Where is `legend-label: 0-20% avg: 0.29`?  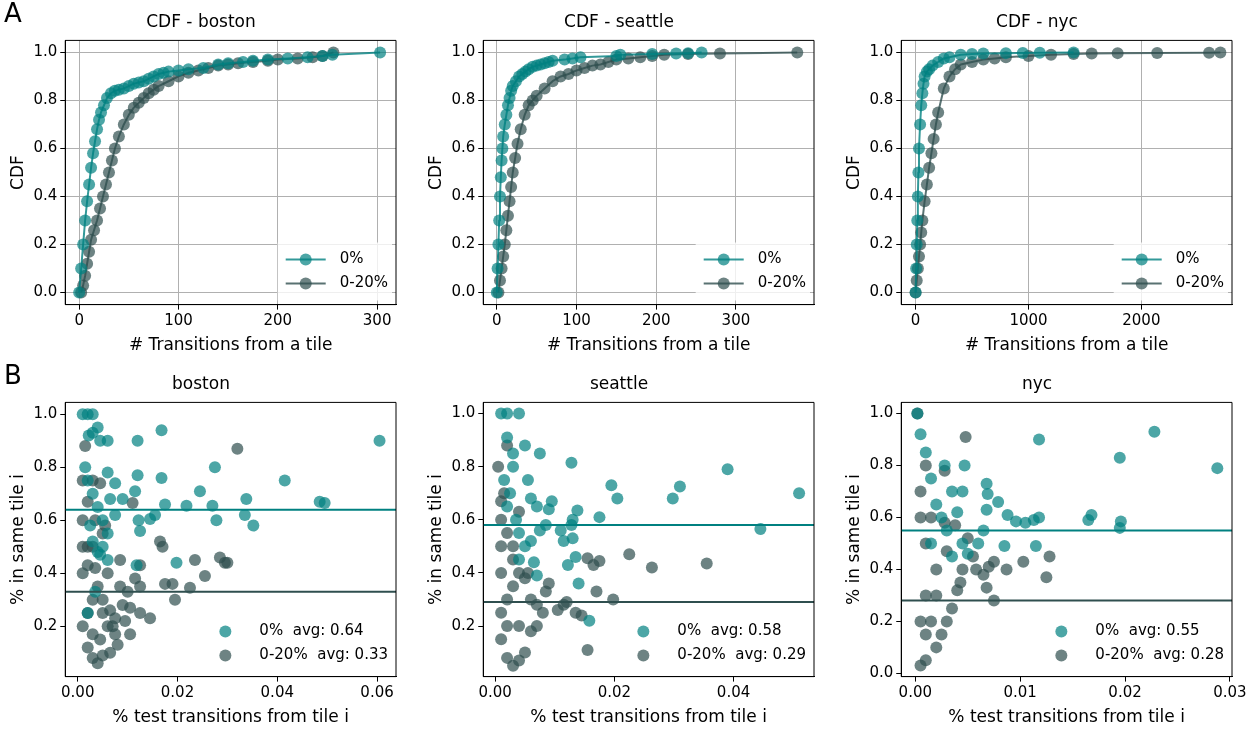 legend-label: 0-20% avg: 0.29 is located at coordinates (742, 654).